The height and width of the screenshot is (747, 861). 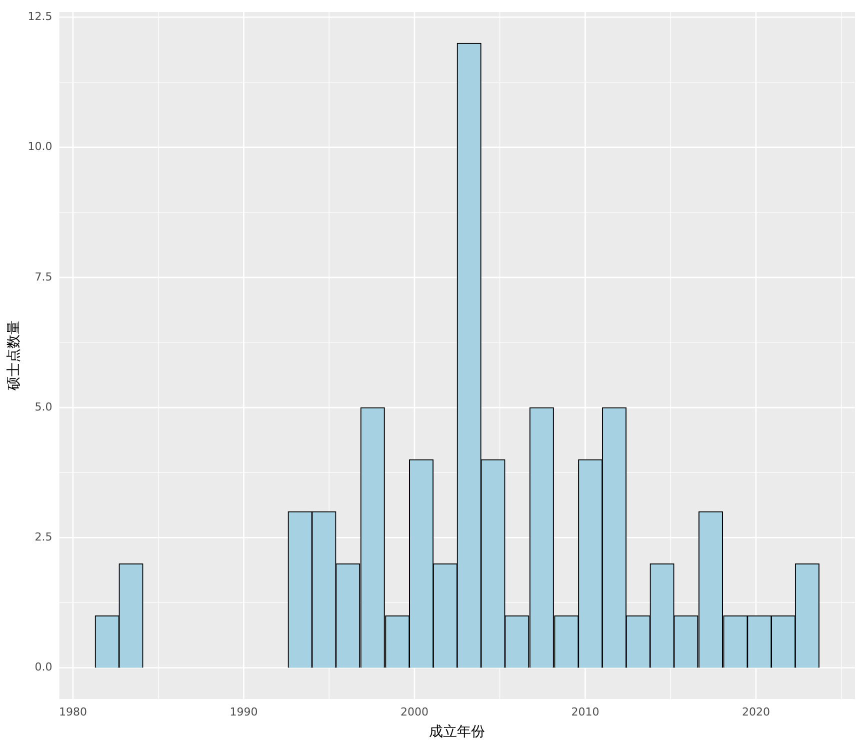 I want to click on y-tick-label: 7.5, so click(x=43, y=277).